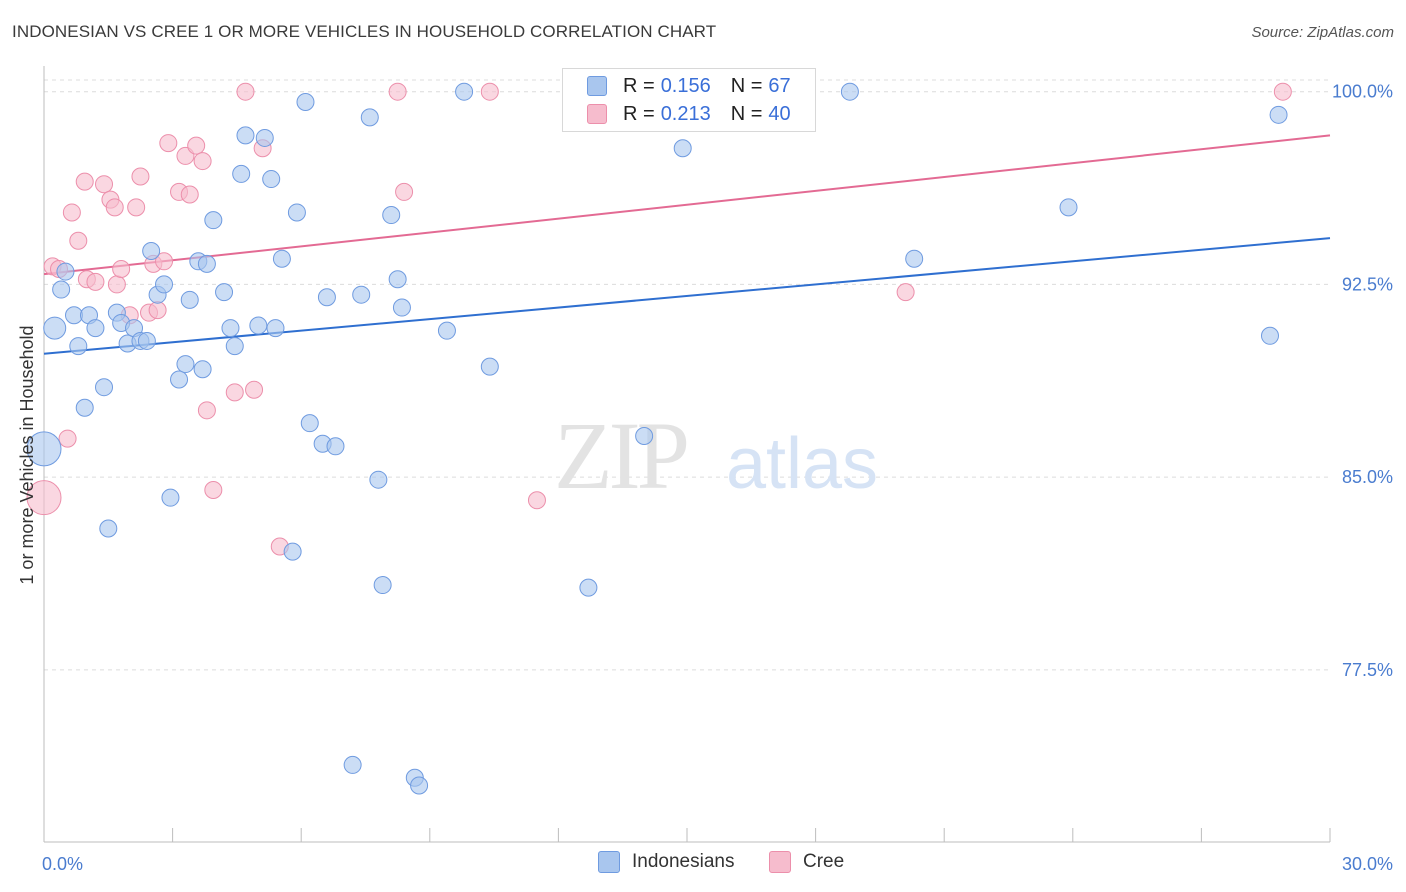  What do you see at coordinates (687, 296) in the screenshot?
I see `indonesians-trend-line` at bounding box center [687, 296].